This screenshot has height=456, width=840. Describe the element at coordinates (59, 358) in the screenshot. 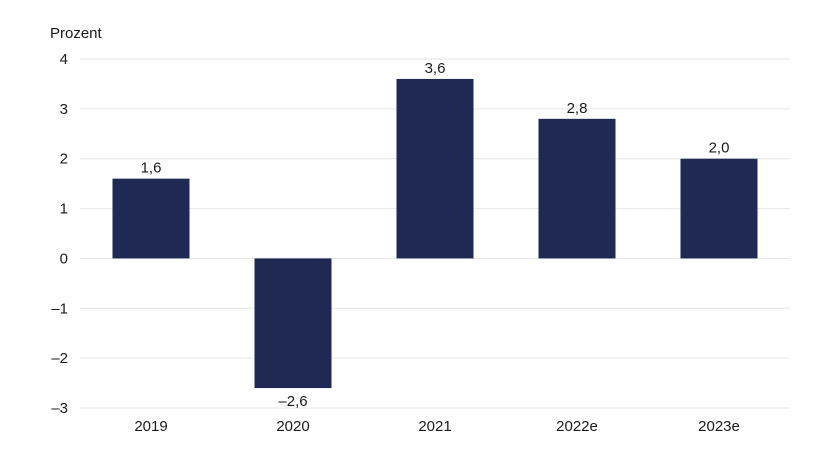

I see `y-tick-label: –2` at that location.